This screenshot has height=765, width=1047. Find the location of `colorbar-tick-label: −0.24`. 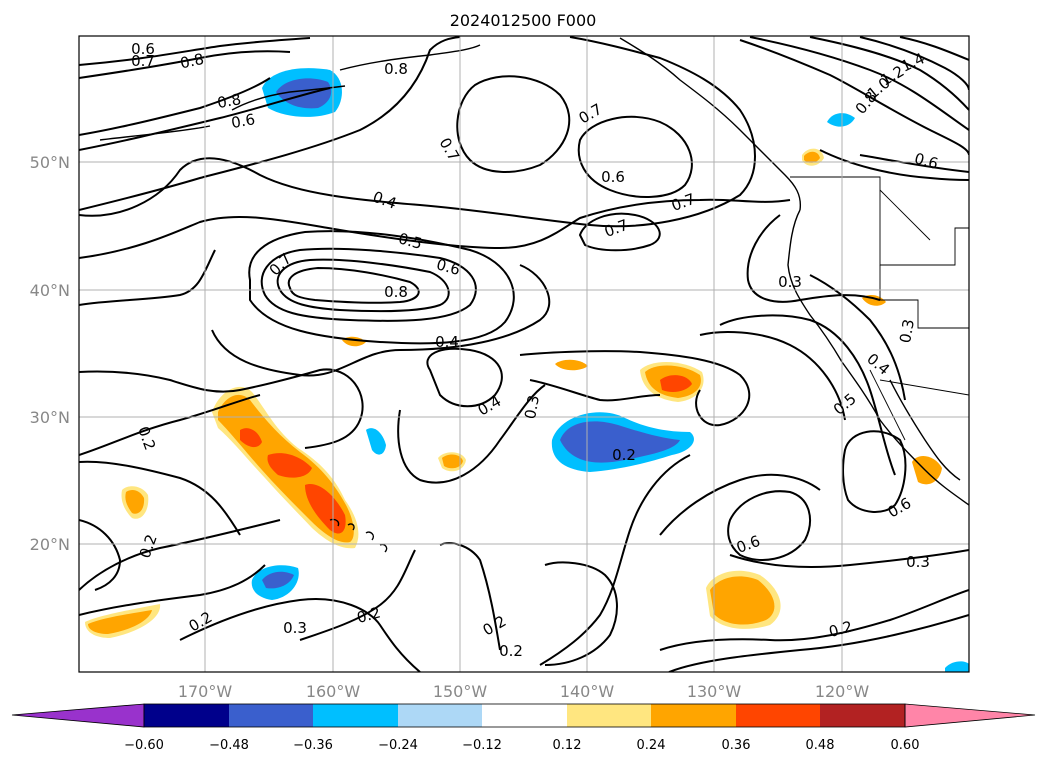

colorbar-tick-label: −0.24 is located at coordinates (398, 745).